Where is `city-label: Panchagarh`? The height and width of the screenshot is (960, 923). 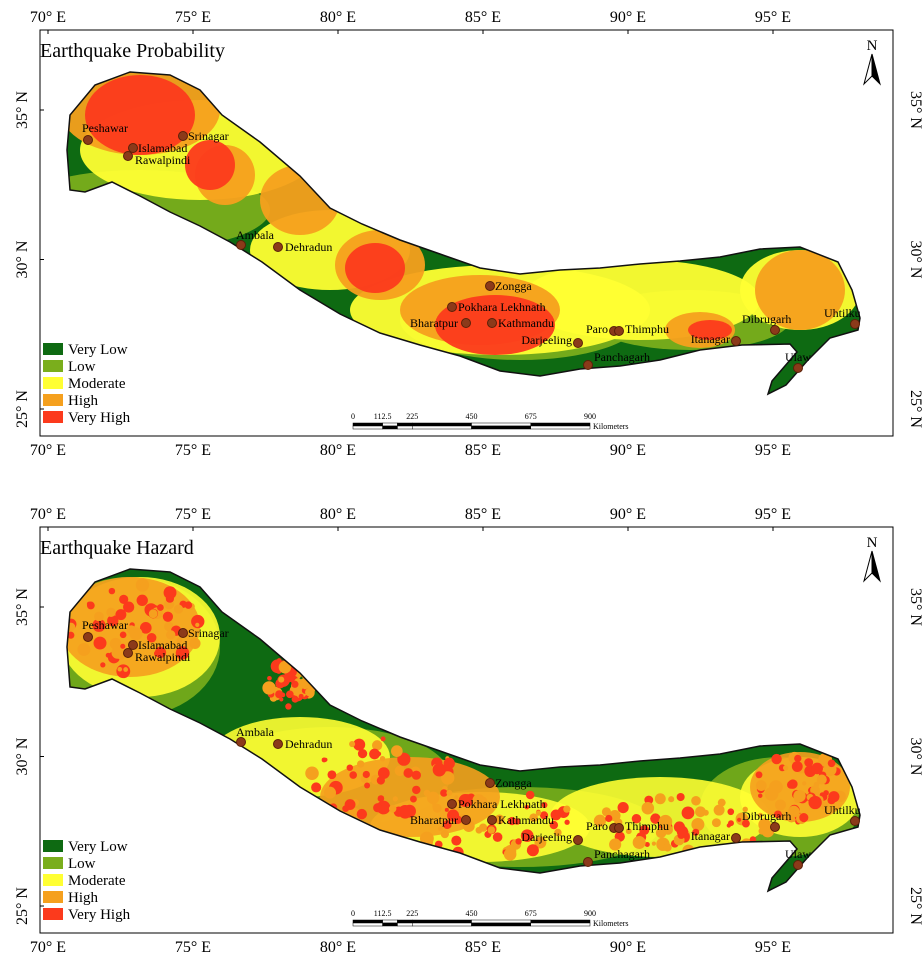 city-label: Panchagarh is located at coordinates (622, 357).